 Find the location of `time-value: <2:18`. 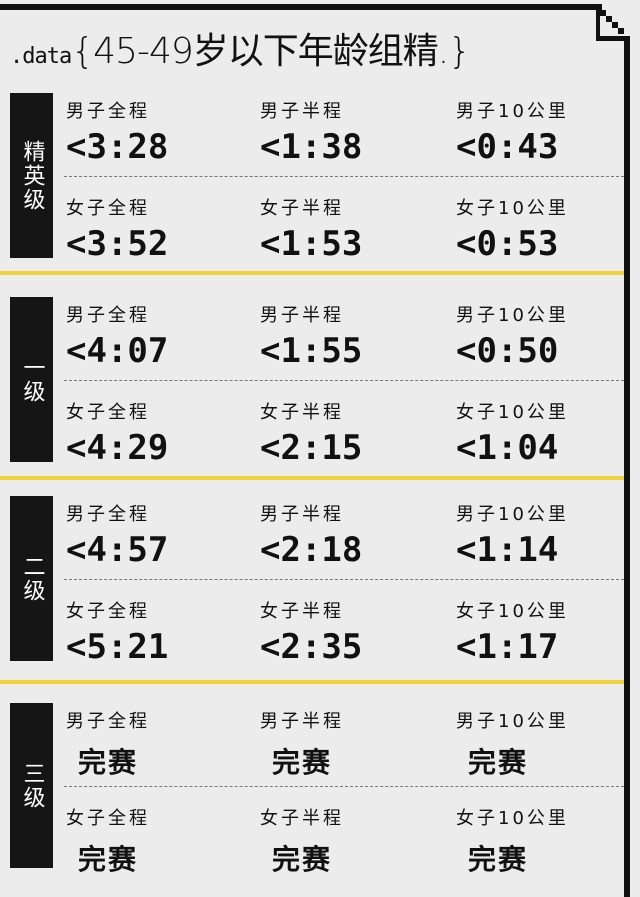

time-value: <2:18 is located at coordinates (311, 550).